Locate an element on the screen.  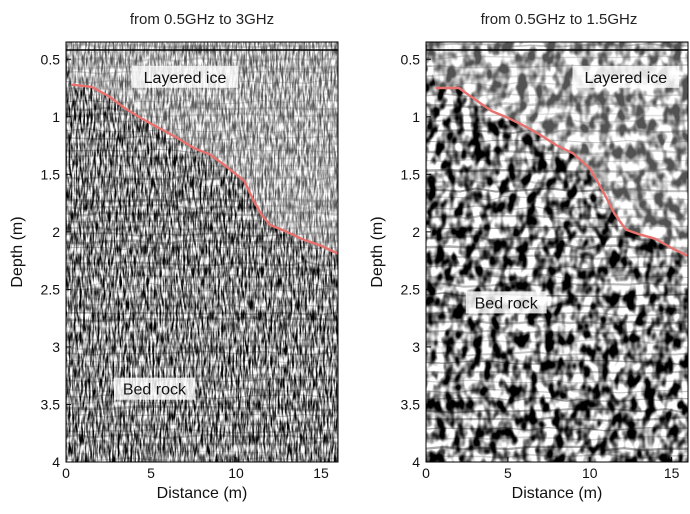
x-tick-label: 10 is located at coordinates (590, 473).